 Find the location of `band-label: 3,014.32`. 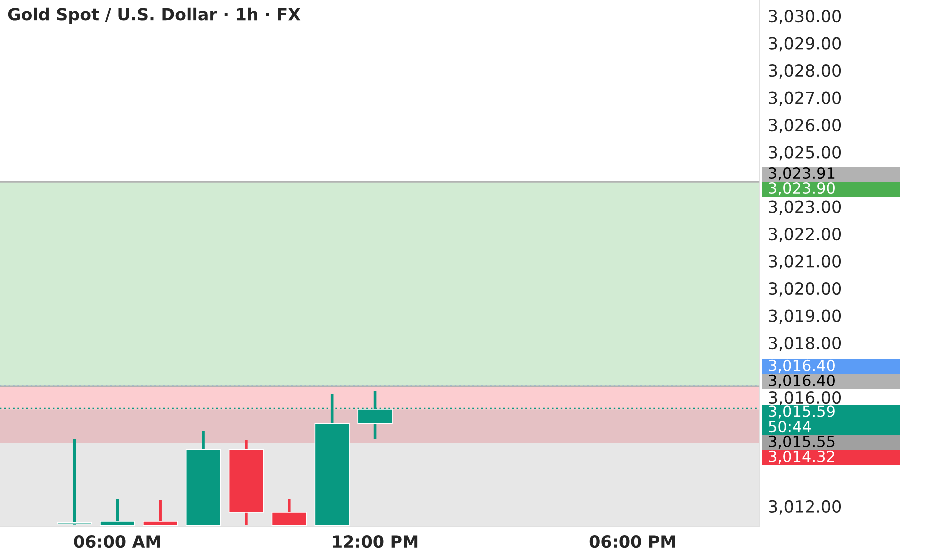

band-label: 3,014.32 is located at coordinates (801, 457).